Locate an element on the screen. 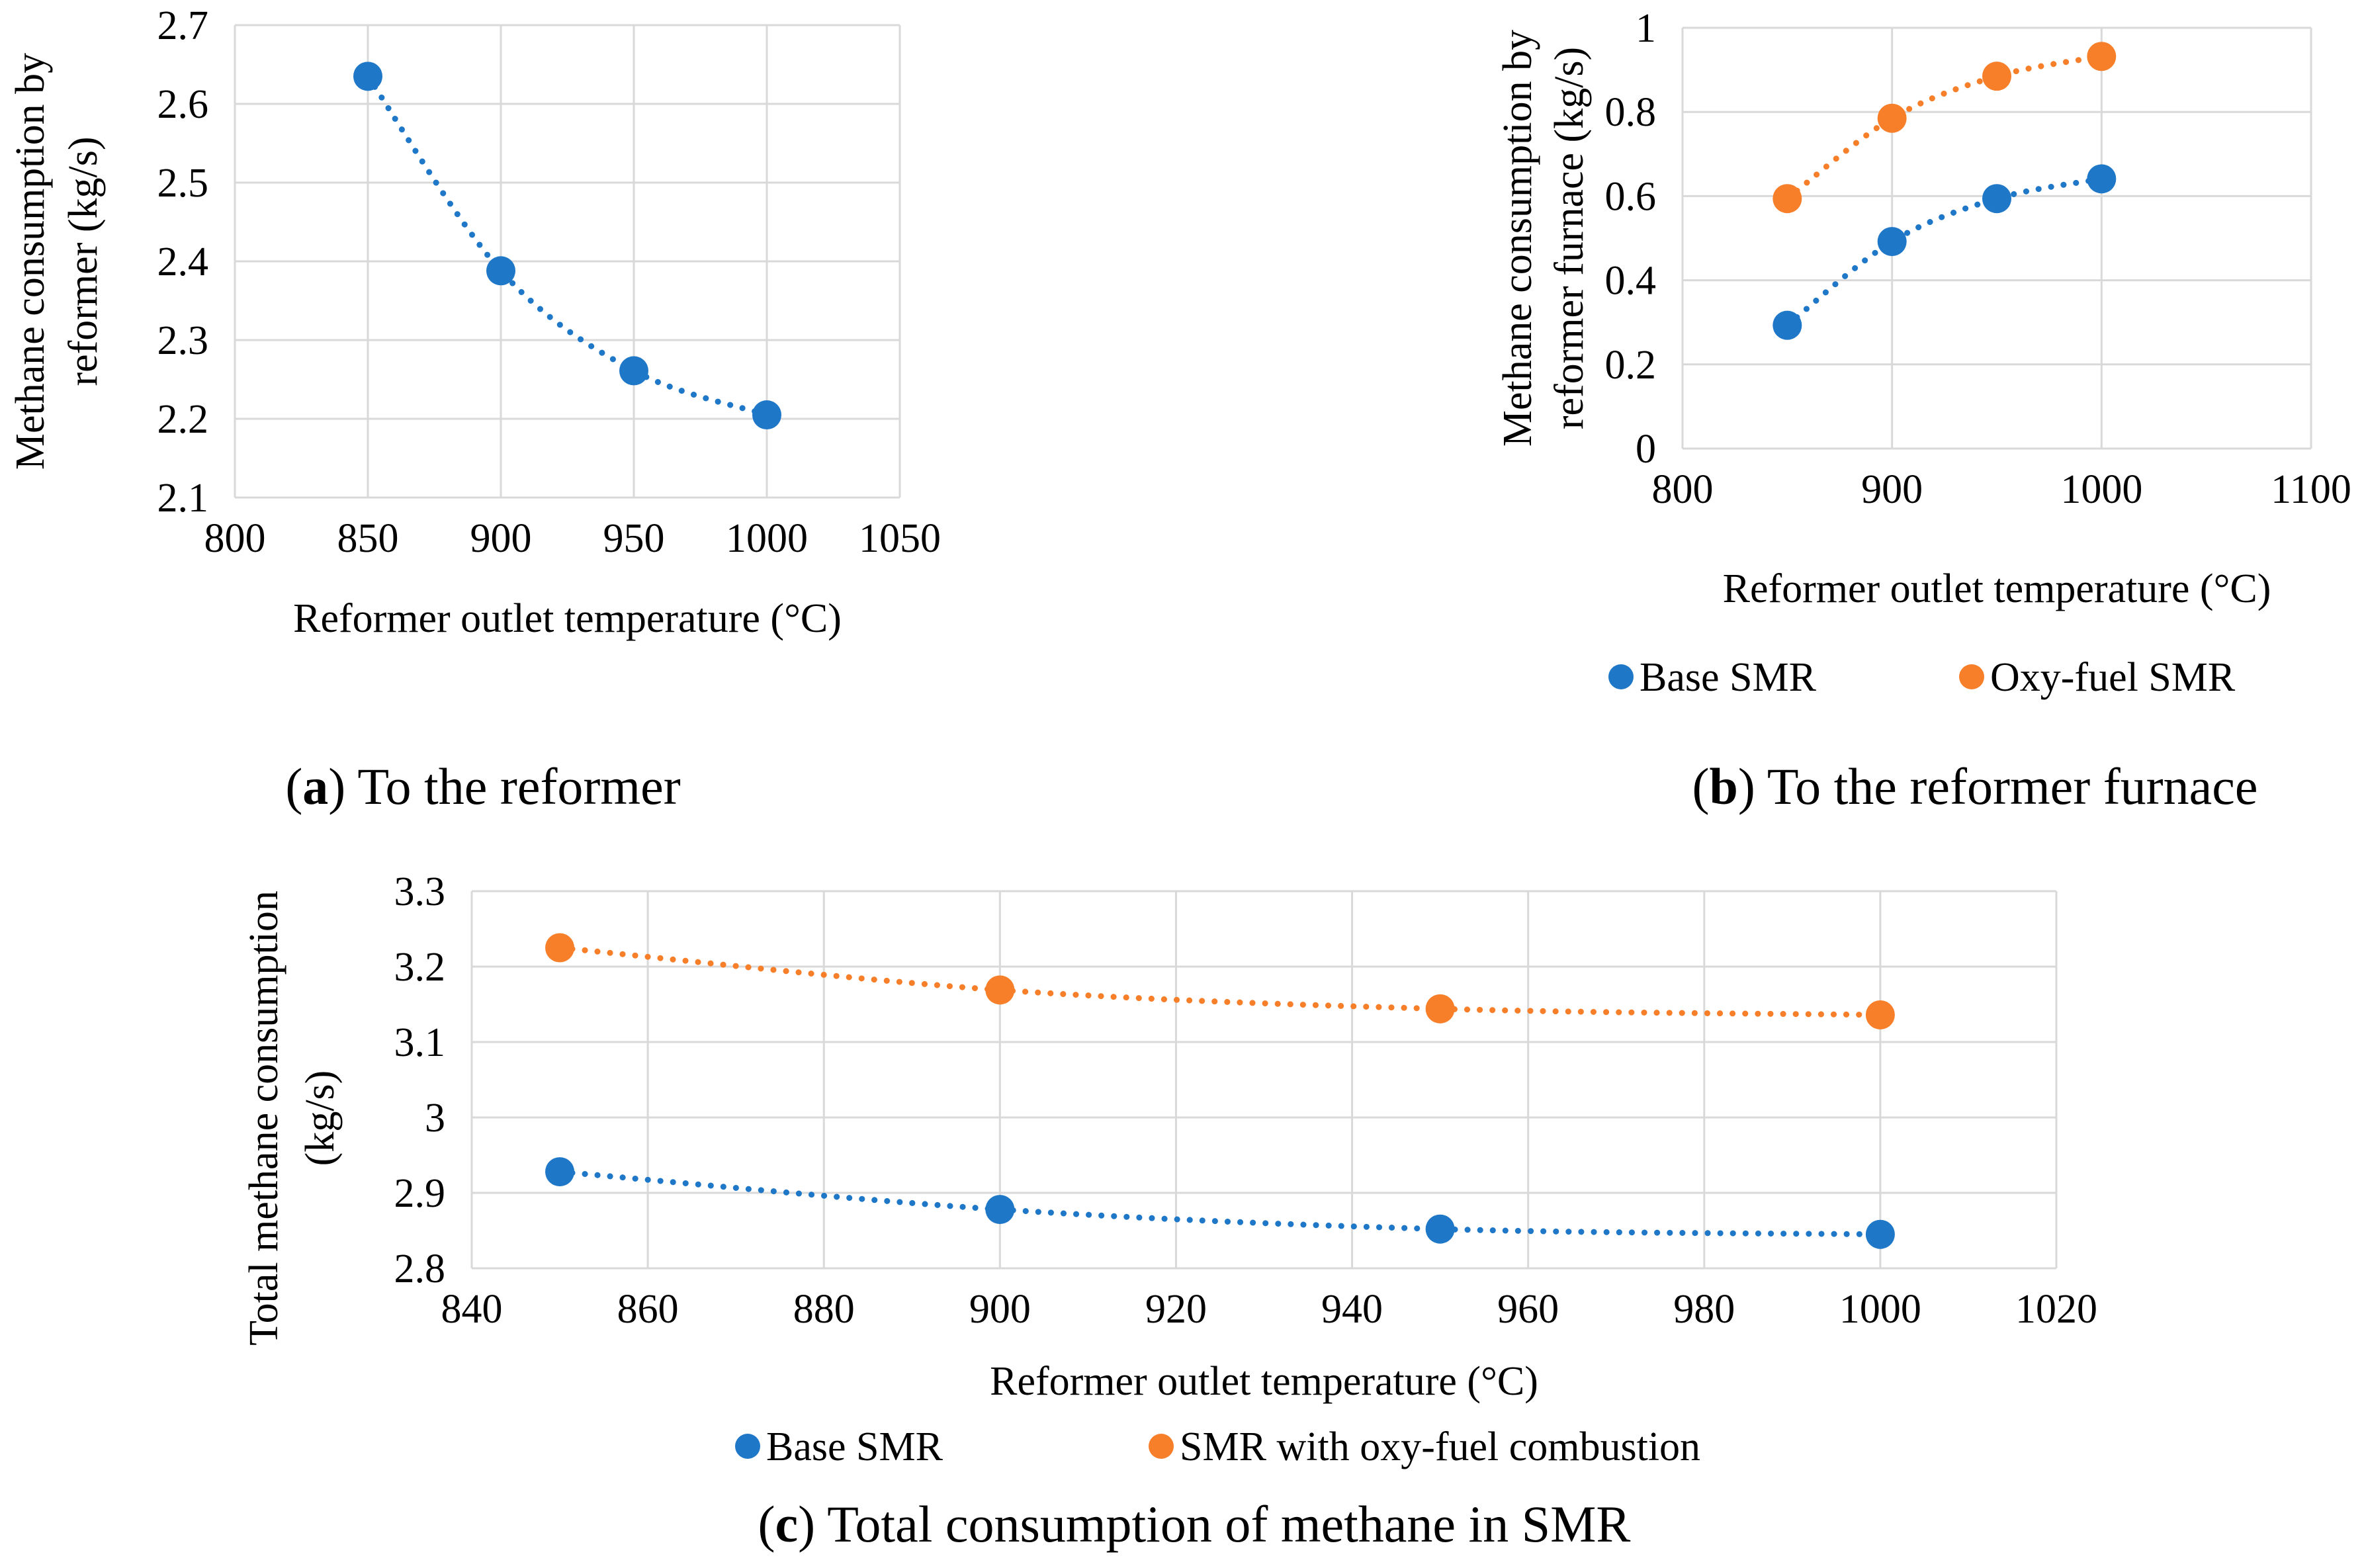 This screenshot has height=1568, width=2364. series-oxy-fuel-smr is located at coordinates (1945, 128).